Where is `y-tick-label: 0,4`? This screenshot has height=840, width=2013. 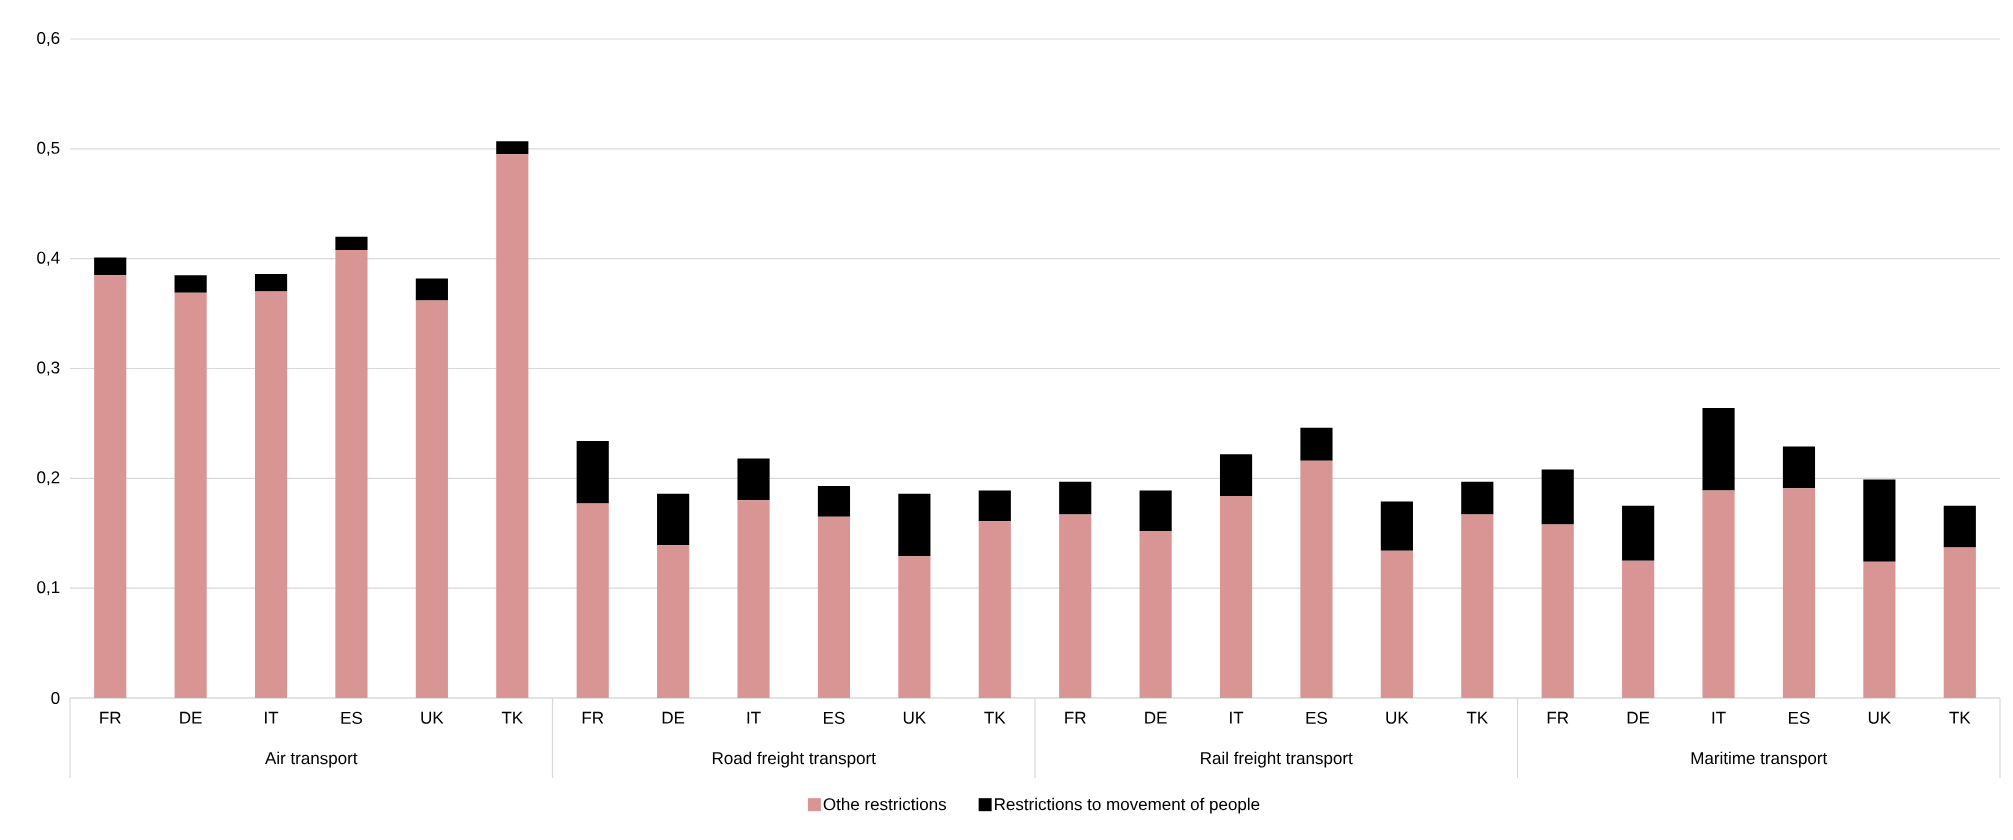 y-tick-label: 0,4 is located at coordinates (48, 258).